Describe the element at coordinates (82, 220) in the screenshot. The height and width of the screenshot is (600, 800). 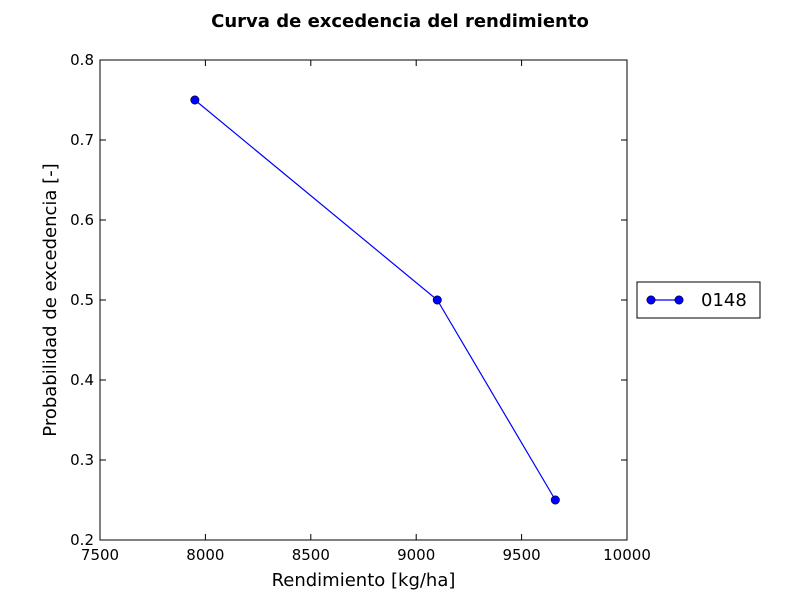
I see `y-tick-label: 0.6` at that location.